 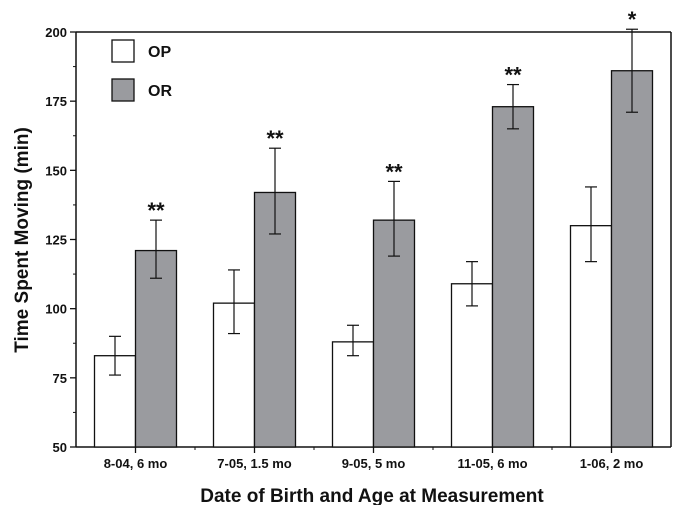 What do you see at coordinates (136, 463) in the screenshot?
I see `x-tick-label: 8-04, 6 mo` at bounding box center [136, 463].